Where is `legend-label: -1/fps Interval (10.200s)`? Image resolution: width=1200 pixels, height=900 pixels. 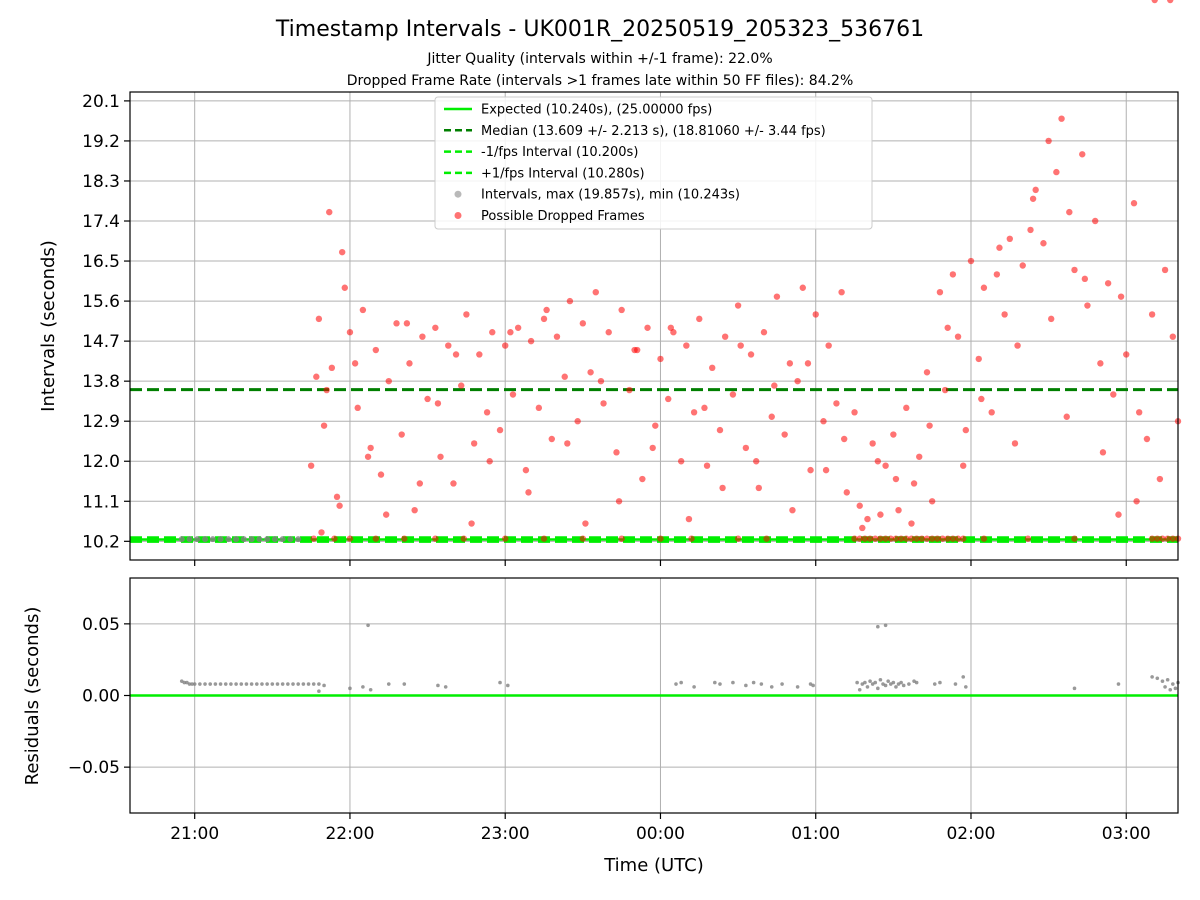
legend-label: -1/fps Interval (10.200s) is located at coordinates (559, 152).